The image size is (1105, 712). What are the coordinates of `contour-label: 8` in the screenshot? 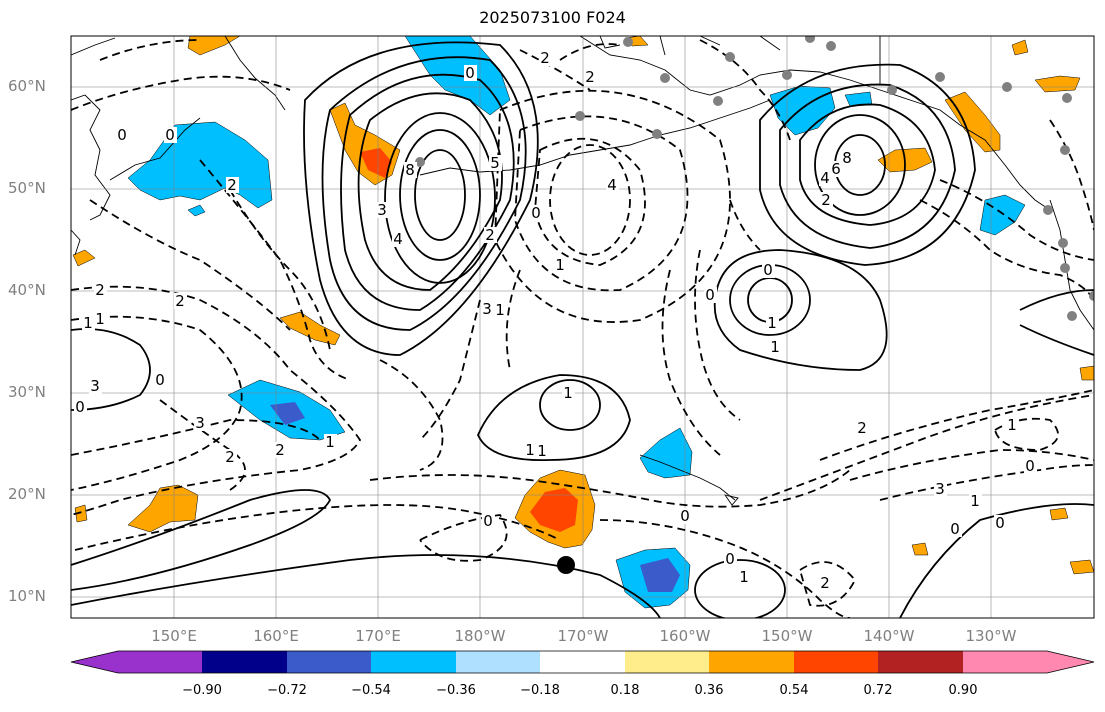 It's located at (410, 170).